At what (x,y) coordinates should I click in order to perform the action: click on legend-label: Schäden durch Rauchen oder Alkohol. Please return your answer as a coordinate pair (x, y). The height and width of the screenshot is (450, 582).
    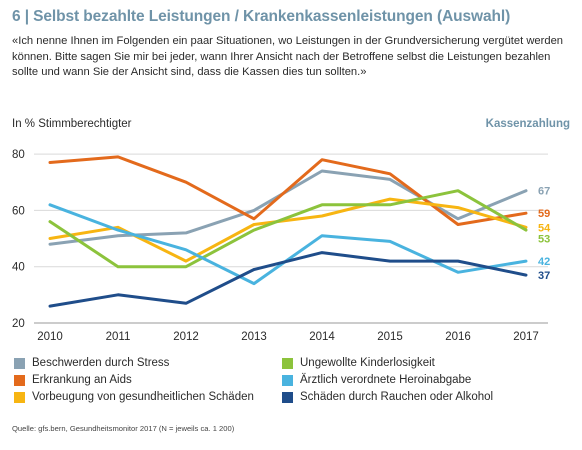
    Looking at the image, I should click on (397, 397).